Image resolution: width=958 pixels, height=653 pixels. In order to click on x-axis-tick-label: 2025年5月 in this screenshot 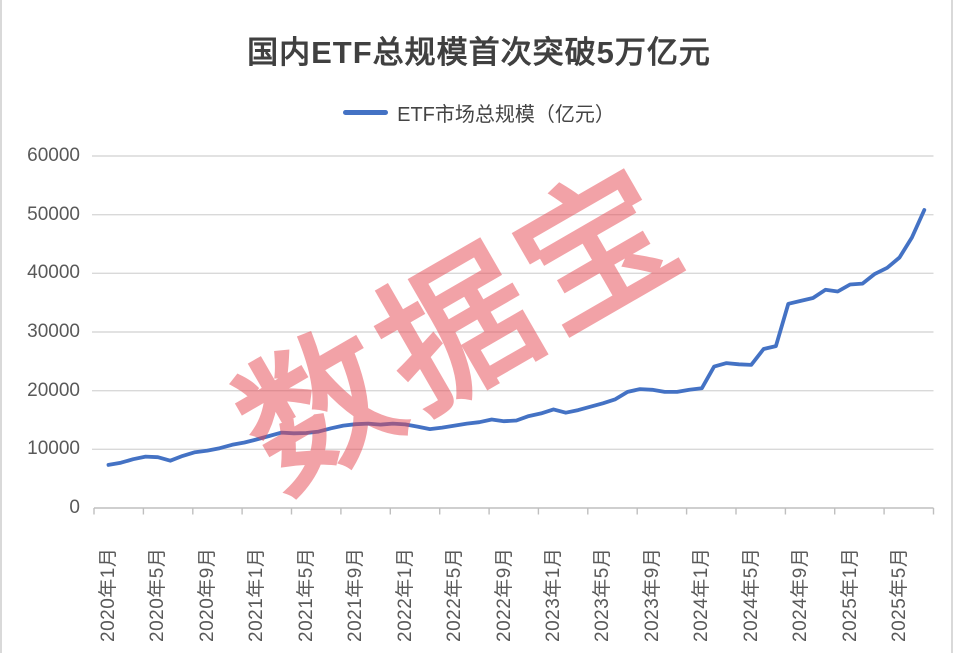, I will do `click(900, 594)`.